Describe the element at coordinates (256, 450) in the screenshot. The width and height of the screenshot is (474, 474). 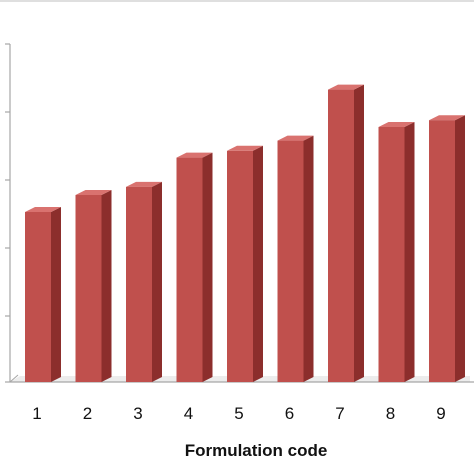
I see `x-axis-label: Formulation code` at that location.